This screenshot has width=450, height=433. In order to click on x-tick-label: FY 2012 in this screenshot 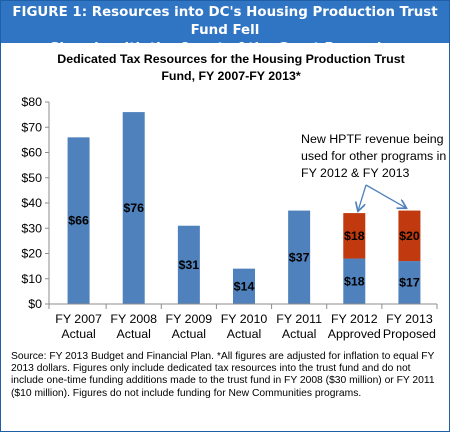, I will do `click(354, 319)`.